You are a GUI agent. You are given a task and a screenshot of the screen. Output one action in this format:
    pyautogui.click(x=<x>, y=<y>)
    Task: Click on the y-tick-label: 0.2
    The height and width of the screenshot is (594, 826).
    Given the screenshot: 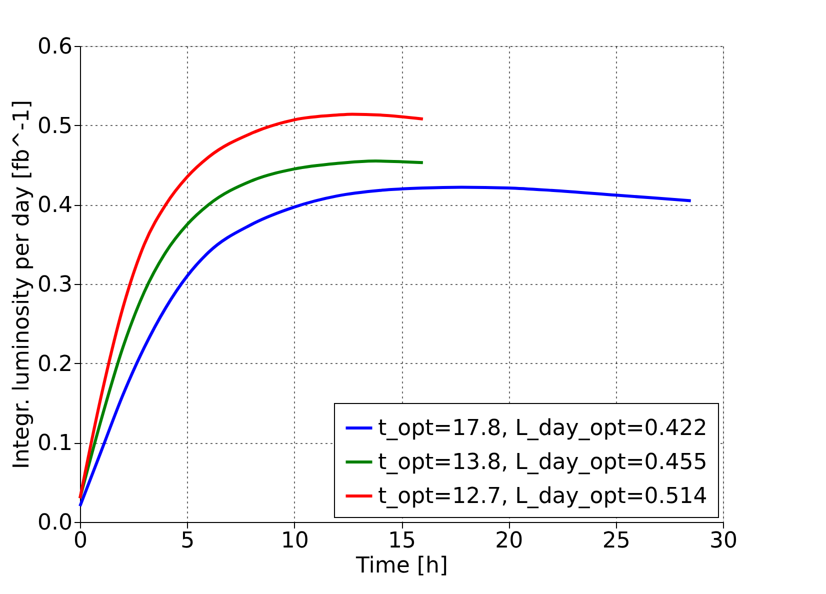 What is the action you would take?
    pyautogui.click(x=55, y=364)
    